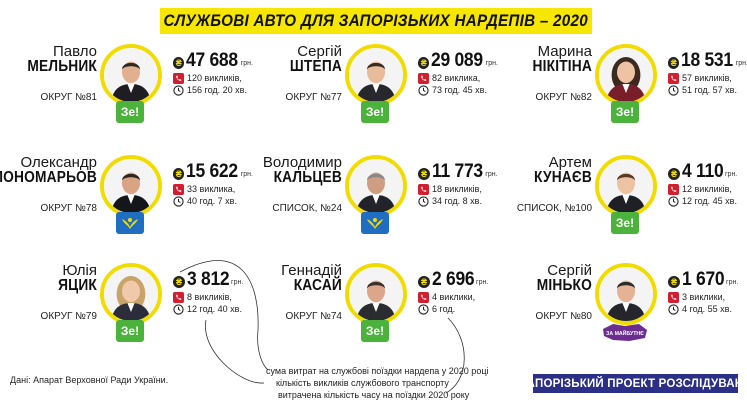 The width and height of the screenshot is (747, 420). I want to click on deputy-first-name: Володимир, so click(302, 162).